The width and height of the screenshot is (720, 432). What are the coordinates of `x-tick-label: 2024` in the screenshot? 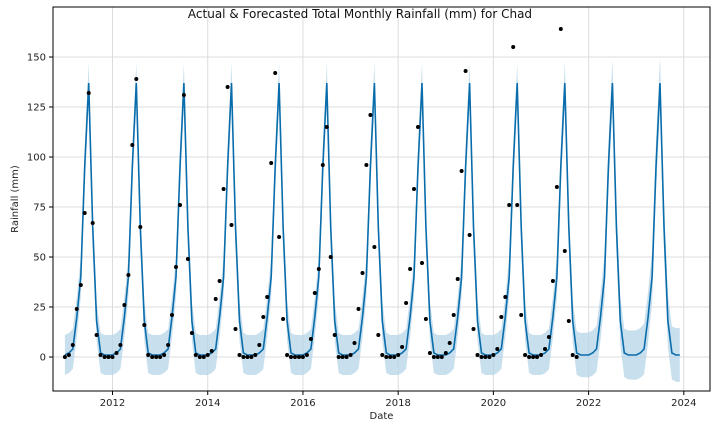 It's located at (683, 403).